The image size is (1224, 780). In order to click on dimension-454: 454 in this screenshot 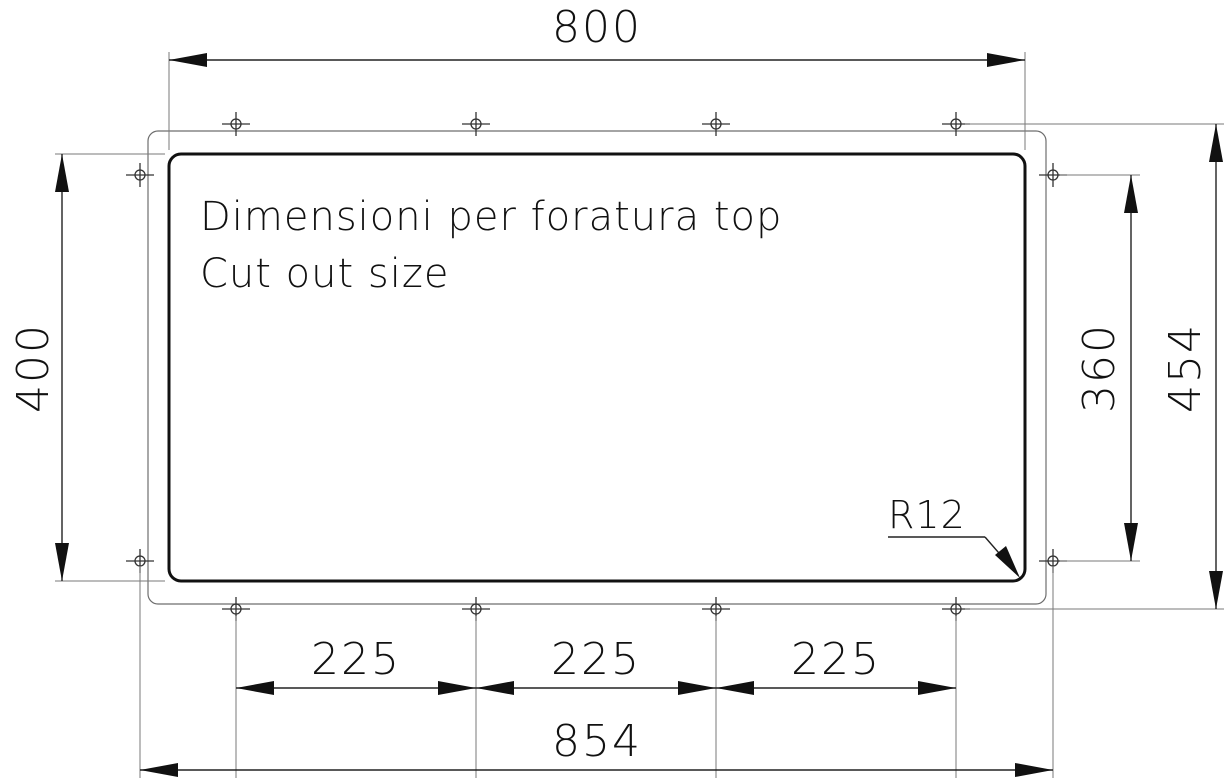, I will do `click(1191, 366)`.